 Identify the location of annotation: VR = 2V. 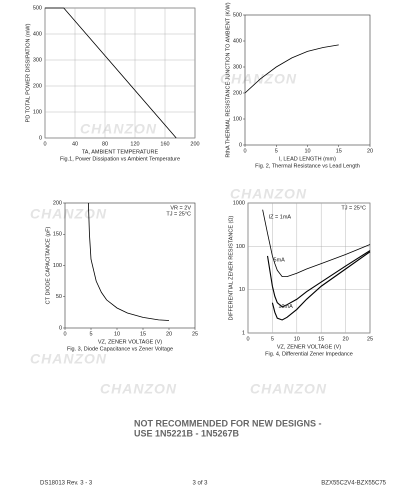
(180, 208).